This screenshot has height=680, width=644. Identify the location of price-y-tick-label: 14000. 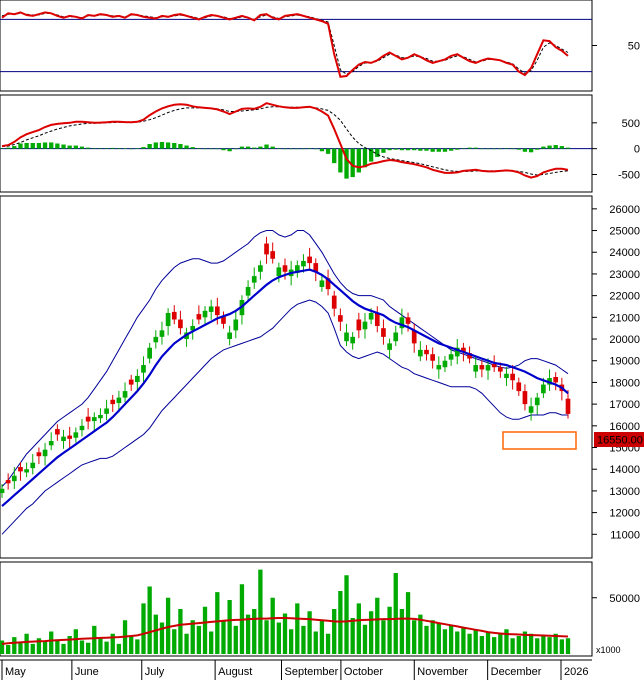
(624, 470).